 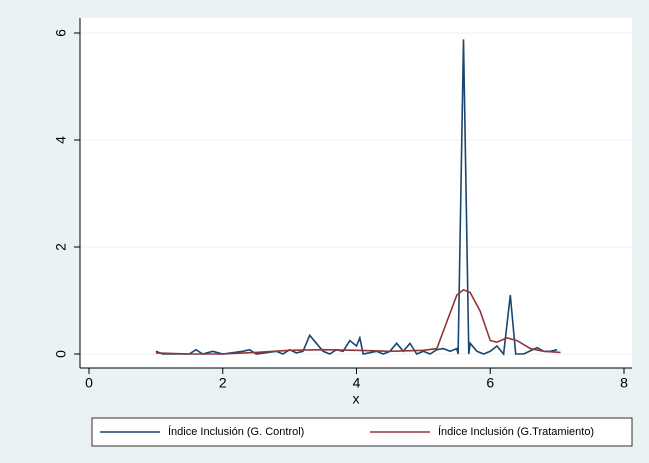 I want to click on y-tick-label: 0, so click(x=61, y=354).